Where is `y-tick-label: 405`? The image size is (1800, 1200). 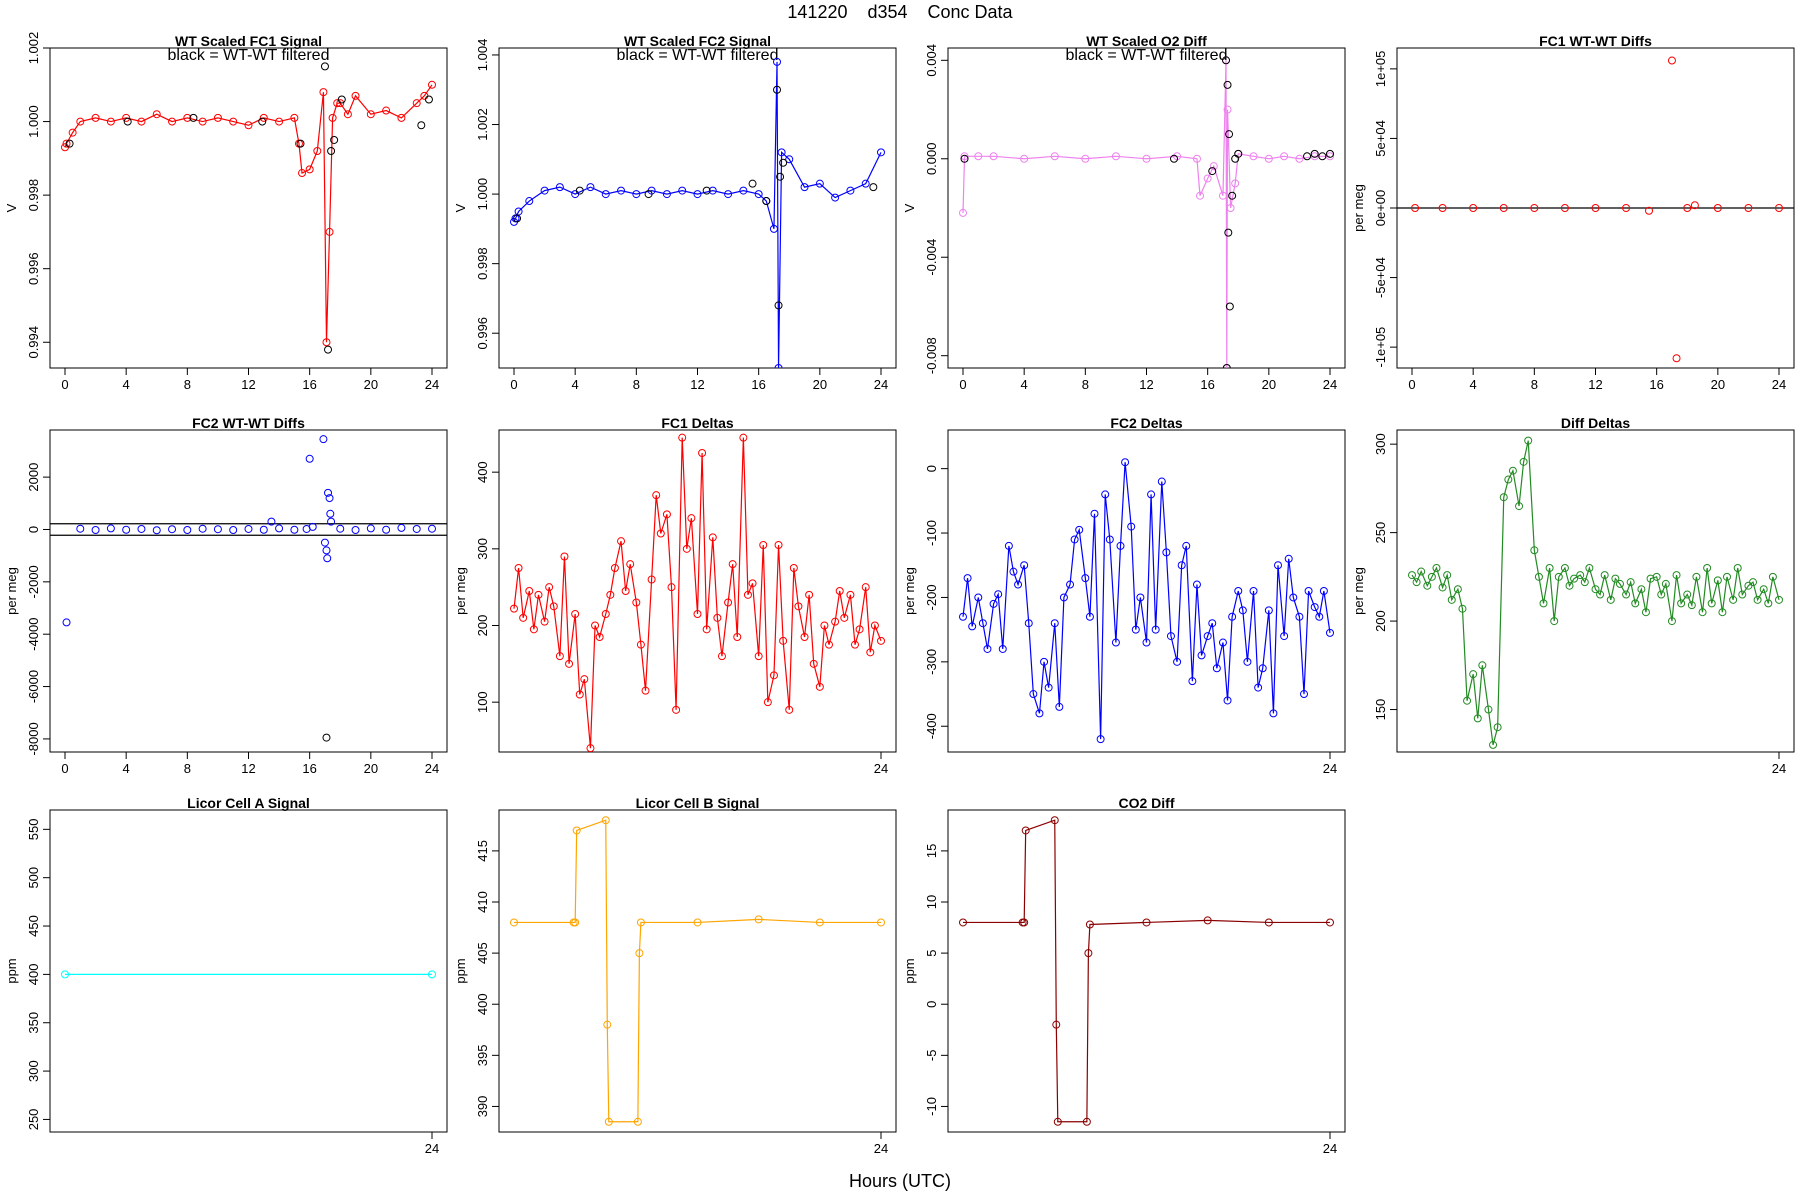 y-tick-label: 405 is located at coordinates (482, 953).